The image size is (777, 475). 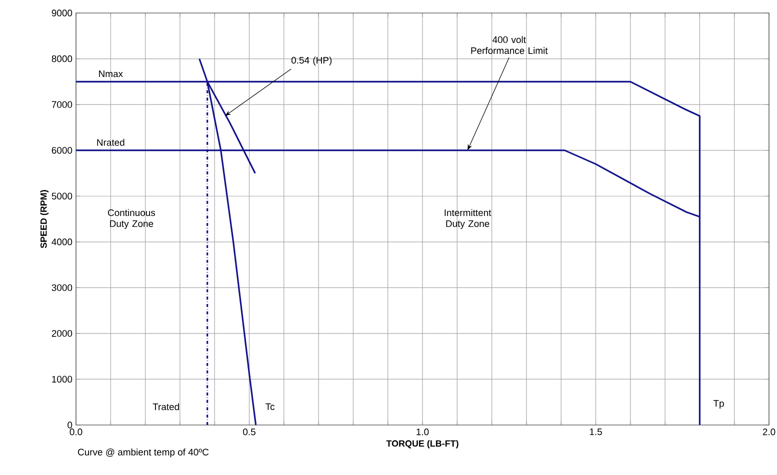 What do you see at coordinates (270, 406) in the screenshot?
I see `annotation: Tc` at bounding box center [270, 406].